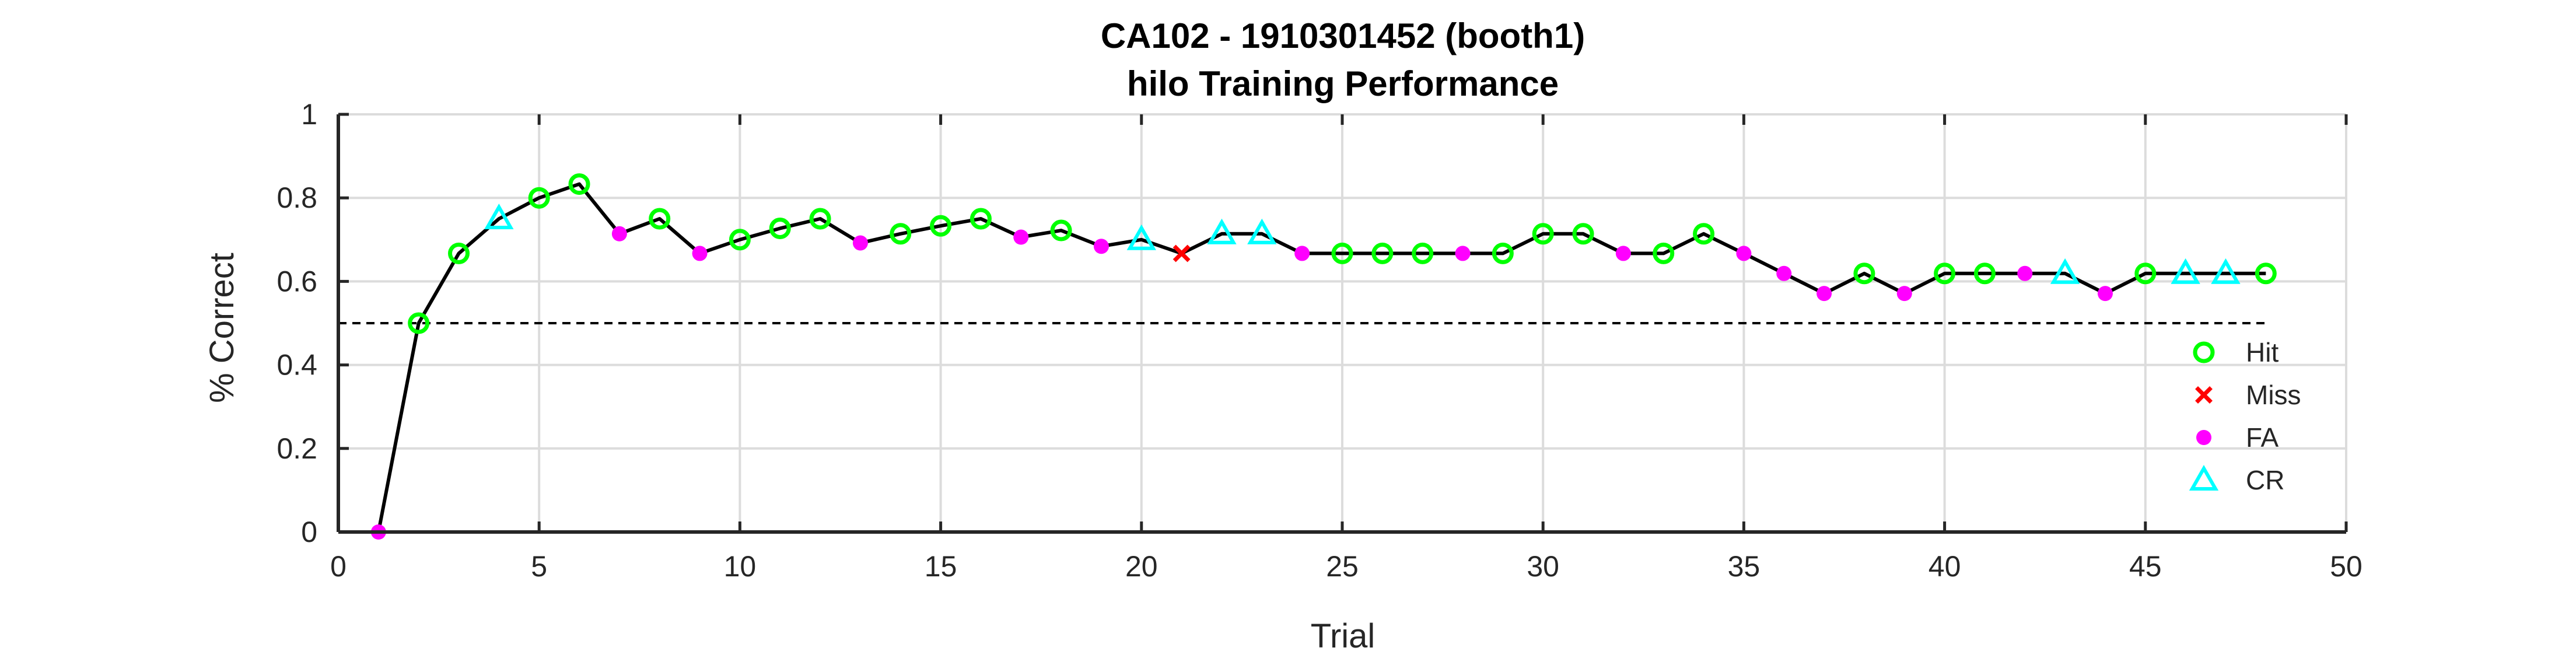  I want to click on x-tick-label: 5, so click(539, 566).